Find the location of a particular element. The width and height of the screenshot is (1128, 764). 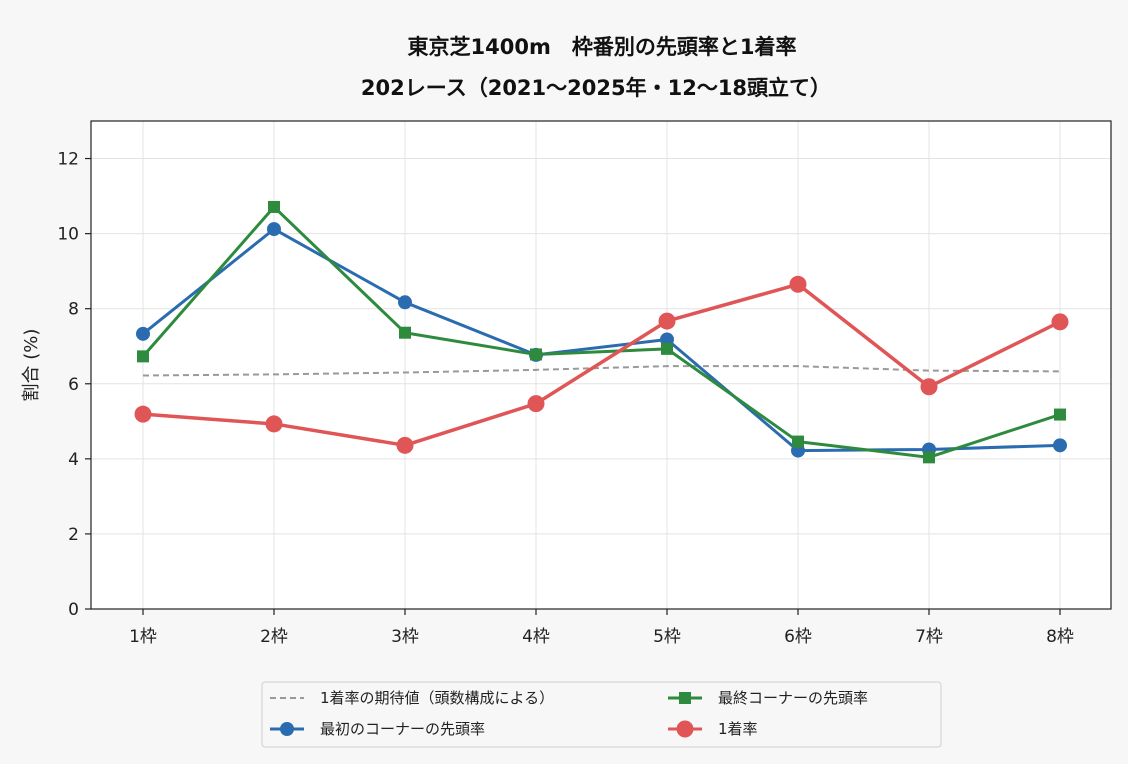

x-tick-label: 5枠 is located at coordinates (667, 637).